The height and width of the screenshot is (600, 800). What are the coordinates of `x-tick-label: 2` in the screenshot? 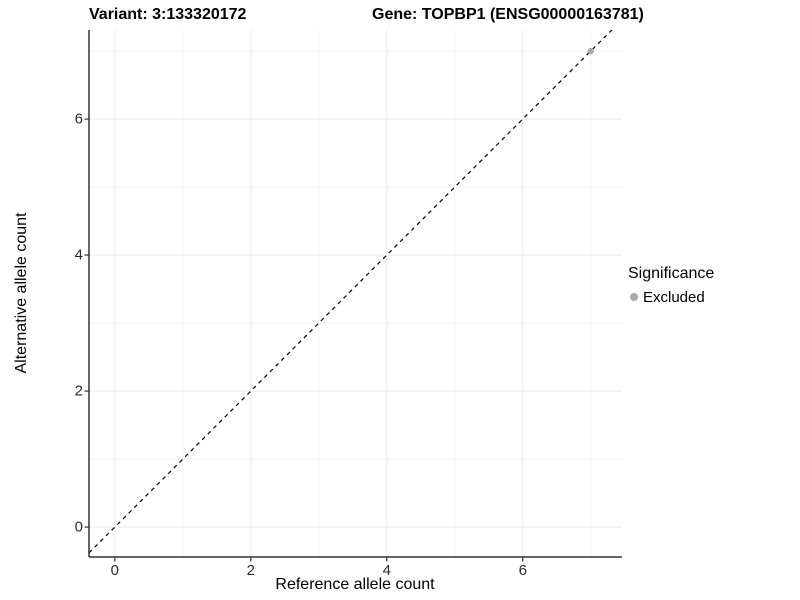 It's located at (250, 570).